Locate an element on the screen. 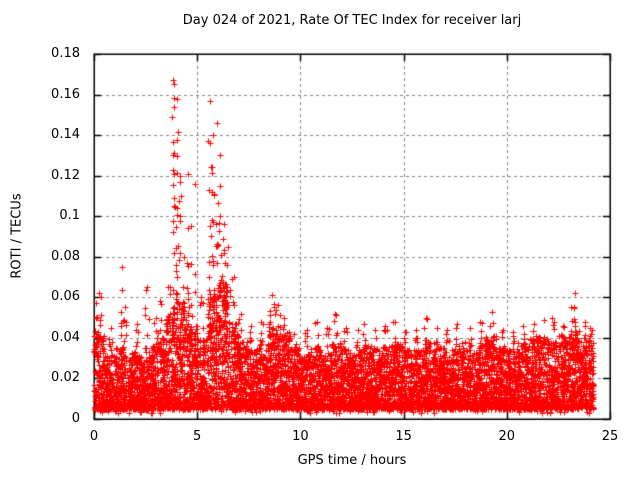 This screenshot has height=480, width=640. x-axis-label: GPS time / hours is located at coordinates (352, 460).